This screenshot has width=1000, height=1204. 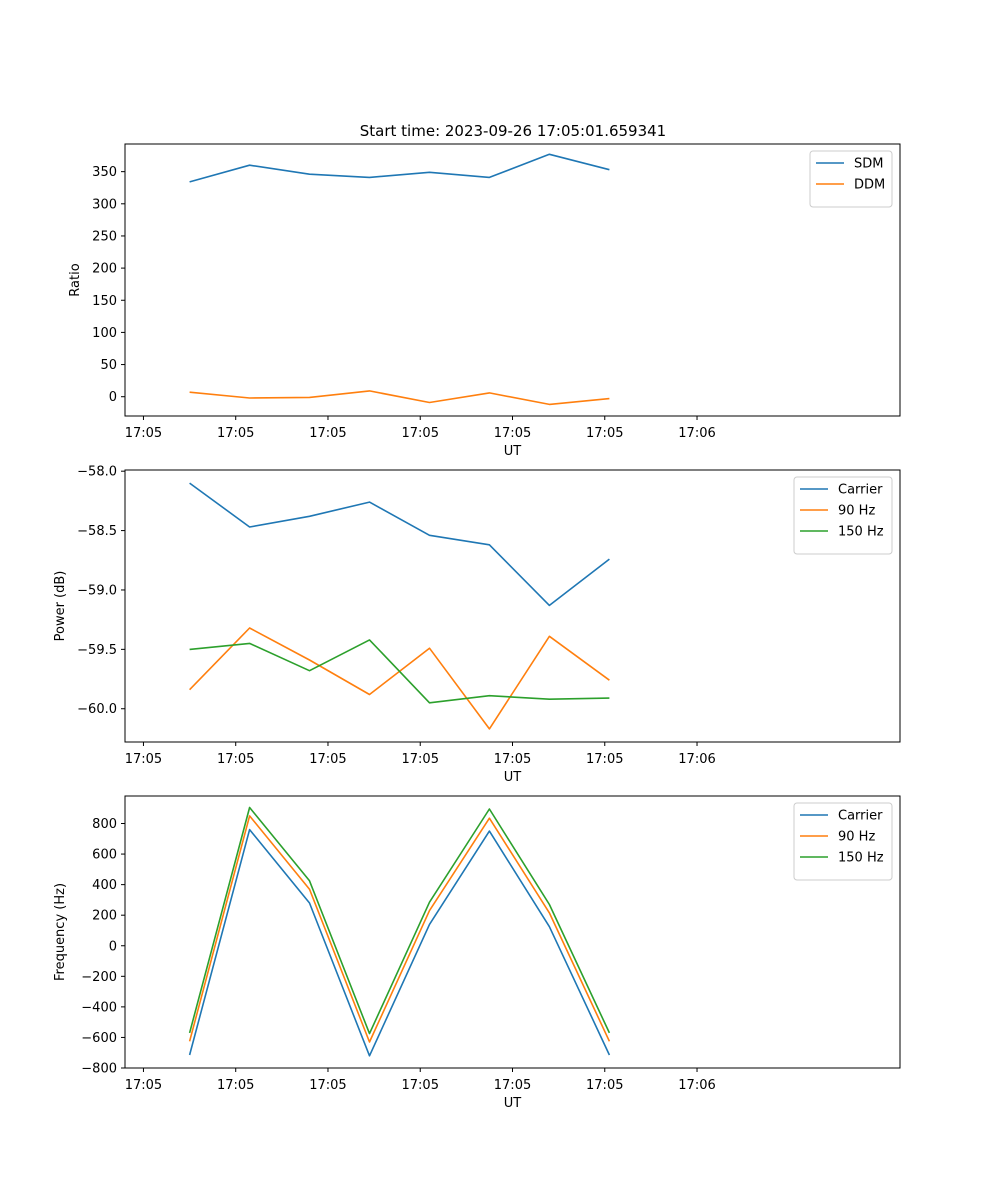 What do you see at coordinates (104, 333) in the screenshot?
I see `y-tick-label: 100` at bounding box center [104, 333].